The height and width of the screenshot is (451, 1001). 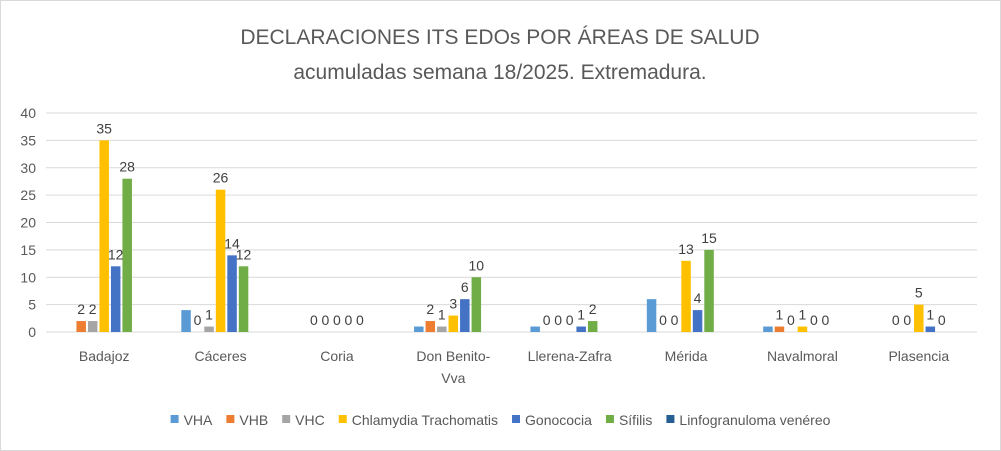 I want to click on legend-label: VHB, so click(x=253, y=420).